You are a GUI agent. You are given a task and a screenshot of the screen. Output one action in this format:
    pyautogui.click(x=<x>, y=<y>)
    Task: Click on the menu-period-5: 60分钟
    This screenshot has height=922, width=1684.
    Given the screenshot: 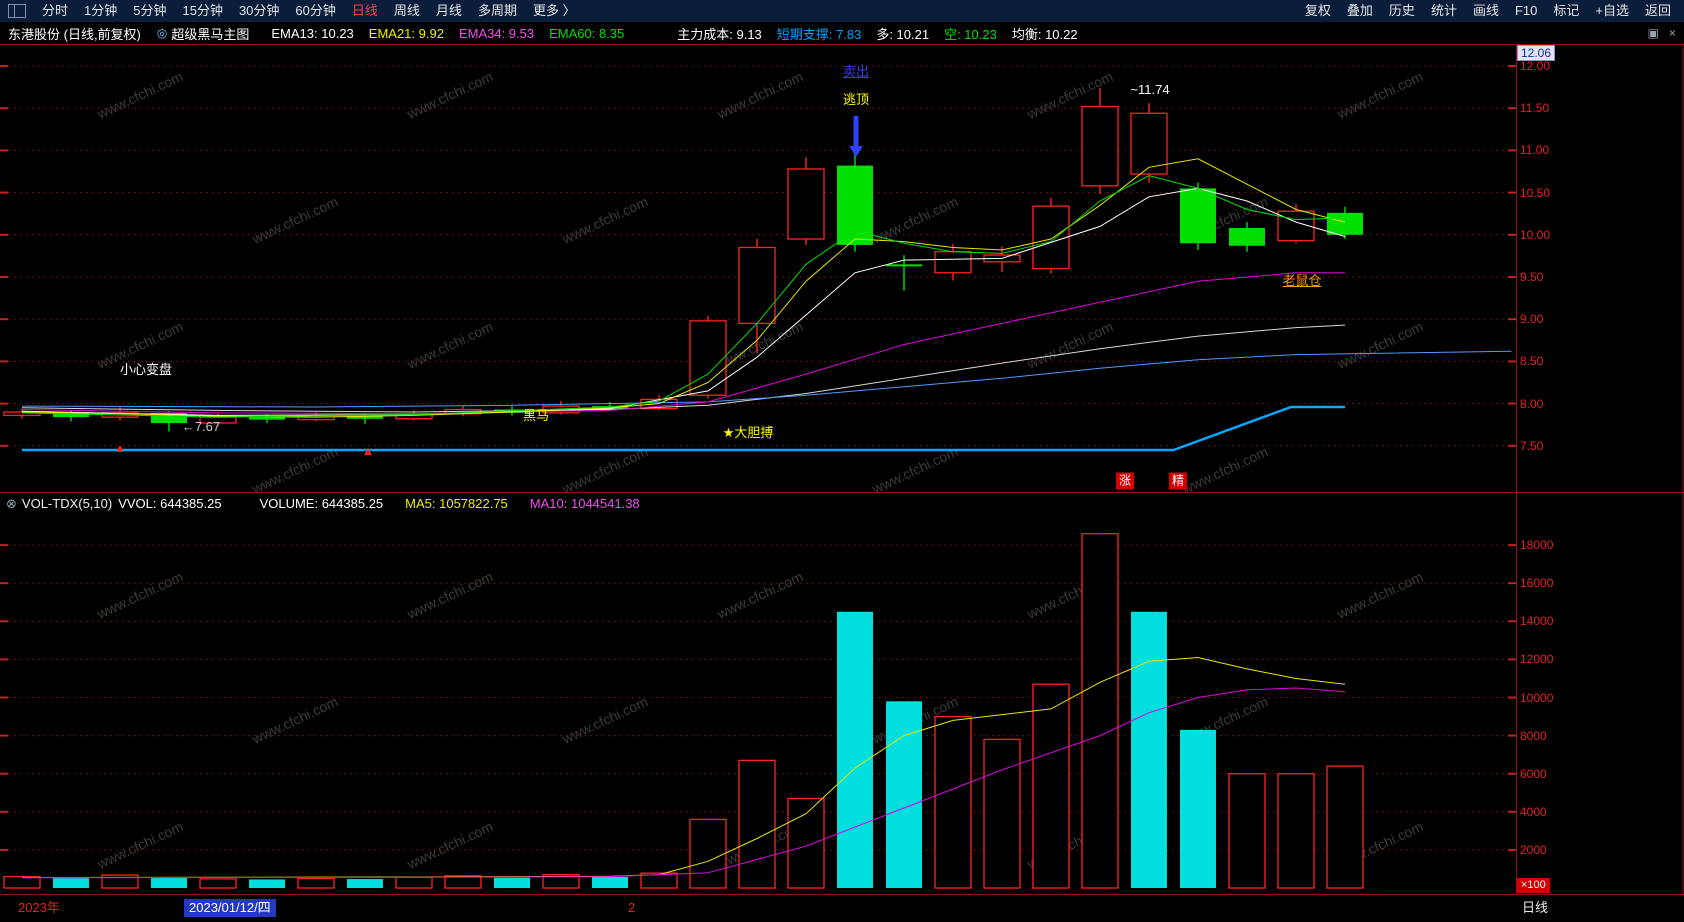 What is the action you would take?
    pyautogui.click(x=315, y=10)
    